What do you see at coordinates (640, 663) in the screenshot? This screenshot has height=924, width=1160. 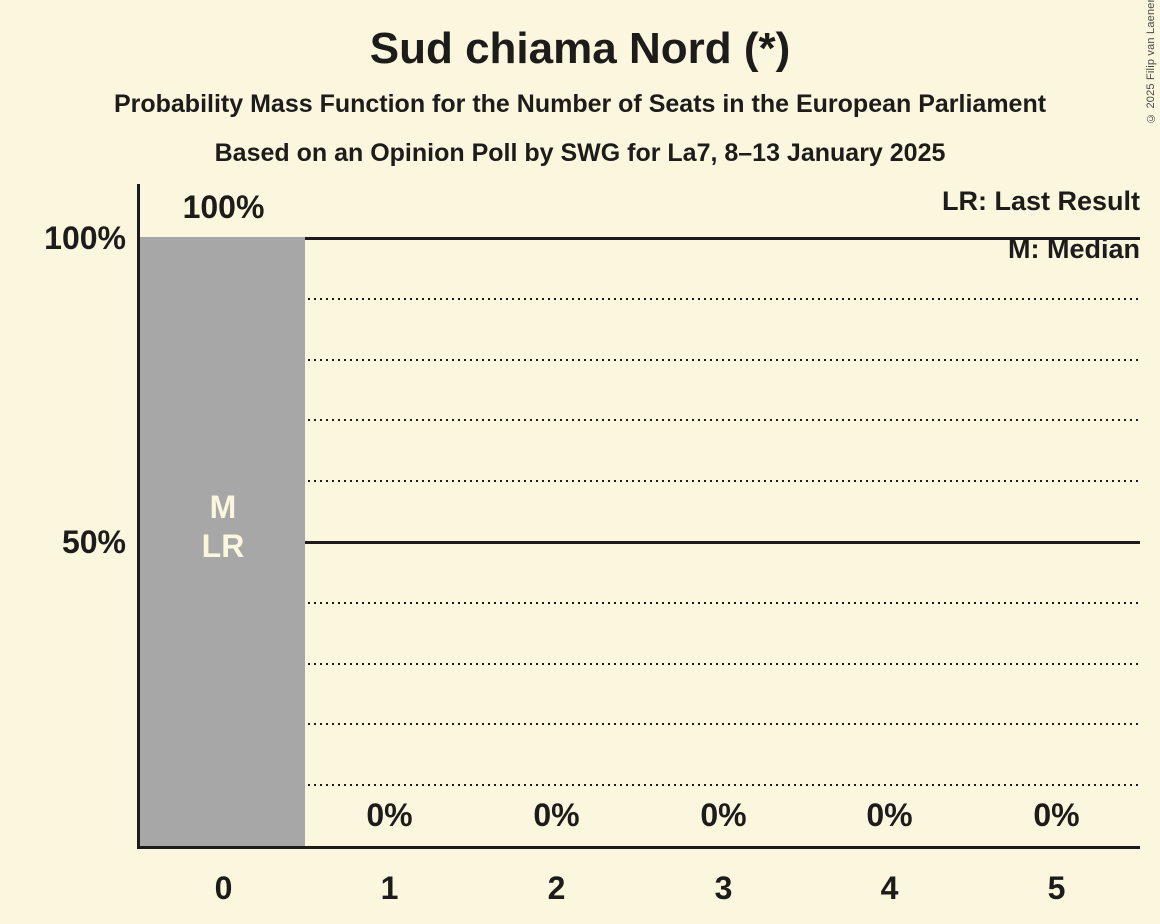 I see `gridline-30-dotted` at bounding box center [640, 663].